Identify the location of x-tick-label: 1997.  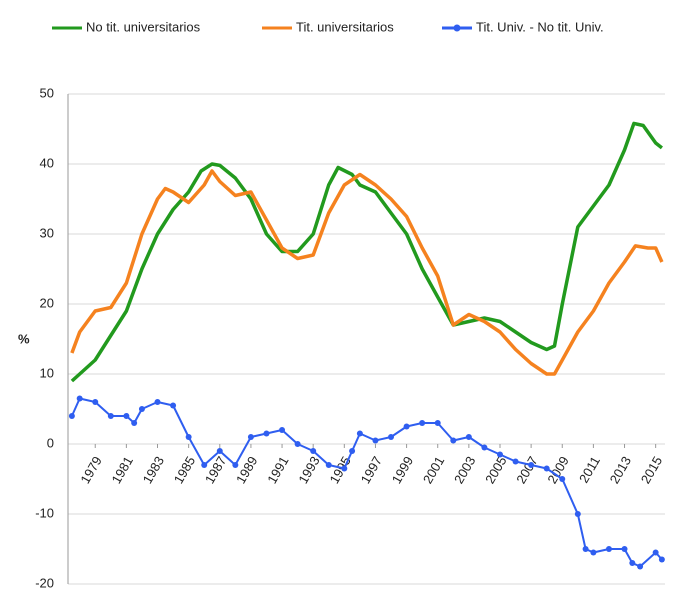
(371, 470).